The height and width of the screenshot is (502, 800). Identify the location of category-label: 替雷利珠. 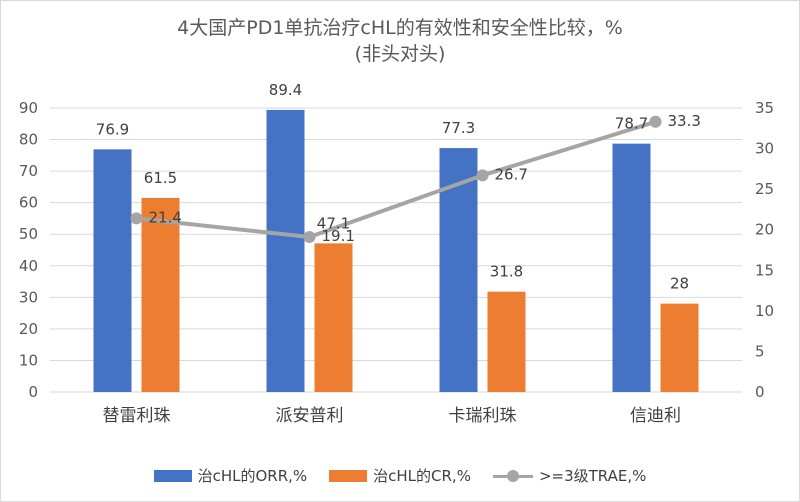
(137, 416).